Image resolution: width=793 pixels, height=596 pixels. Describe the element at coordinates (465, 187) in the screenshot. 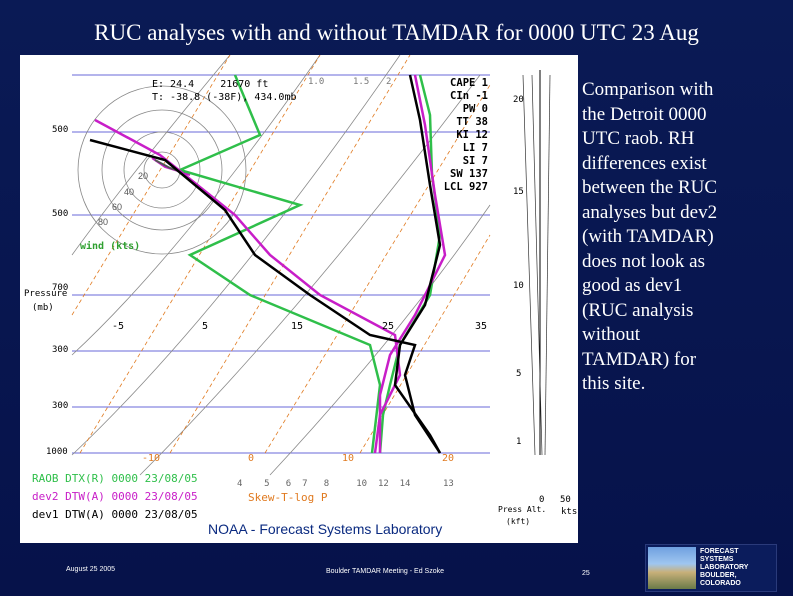

I see `index-lcl: LCL 927` at that location.